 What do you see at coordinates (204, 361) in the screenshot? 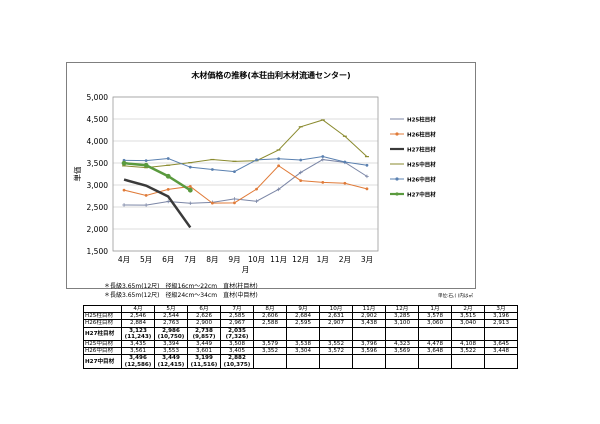
I see `table-cell: 3,199 (11,516)` at bounding box center [204, 361].